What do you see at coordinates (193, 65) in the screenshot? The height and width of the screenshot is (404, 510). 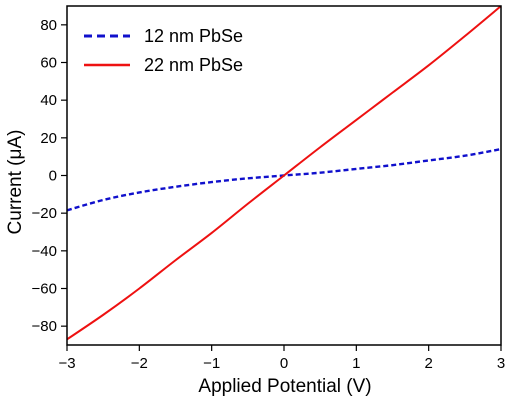 I see `legend-label-22nm: 22 nm PbSe` at bounding box center [193, 65].